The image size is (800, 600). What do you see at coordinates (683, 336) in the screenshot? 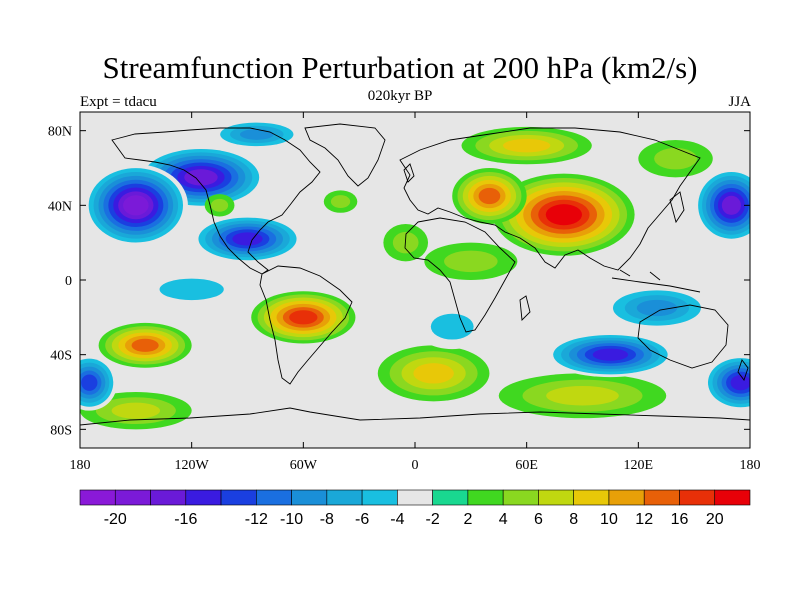
I see `coastline-australia` at bounding box center [683, 336].